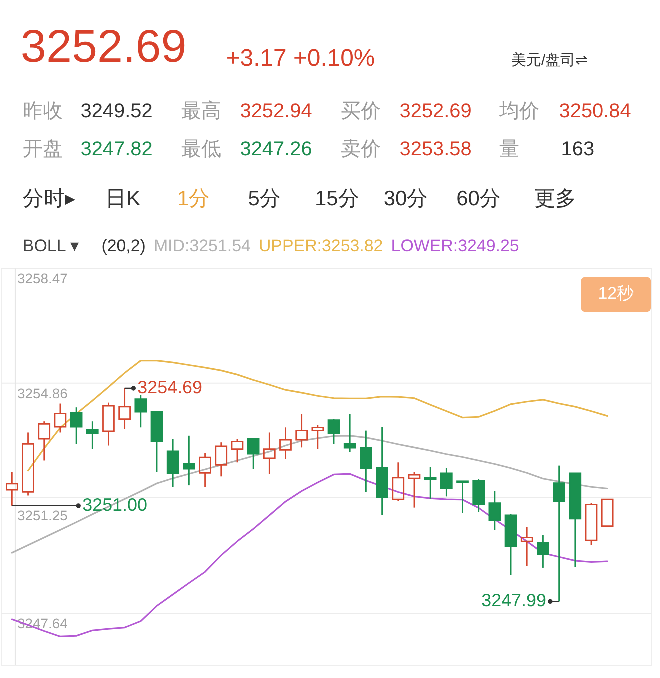 Image resolution: width=660 pixels, height=678 pixels. I want to click on text: 3252.69, so click(103, 46).